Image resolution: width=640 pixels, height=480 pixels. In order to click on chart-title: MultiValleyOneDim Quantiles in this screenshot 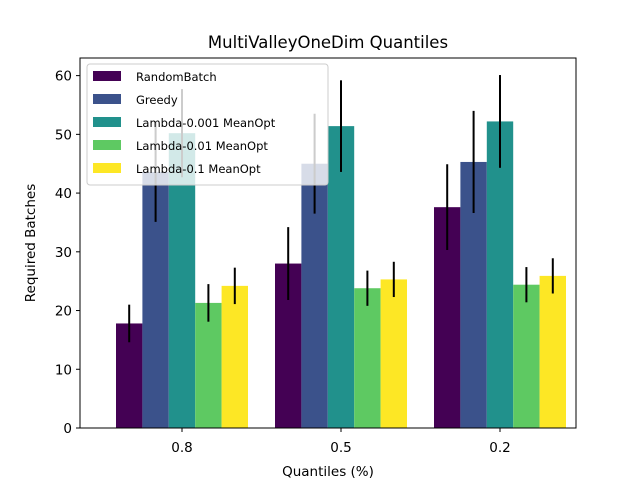, I will do `click(328, 42)`.